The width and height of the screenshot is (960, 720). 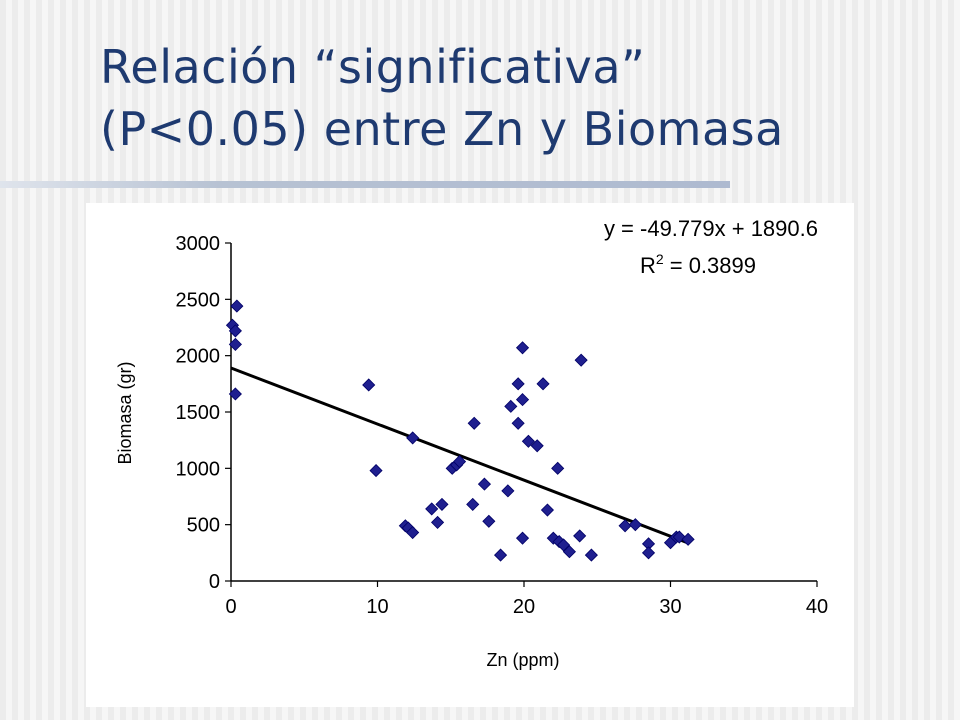 What do you see at coordinates (648, 265) in the screenshot?
I see `r-squared-symbol: R` at bounding box center [648, 265].